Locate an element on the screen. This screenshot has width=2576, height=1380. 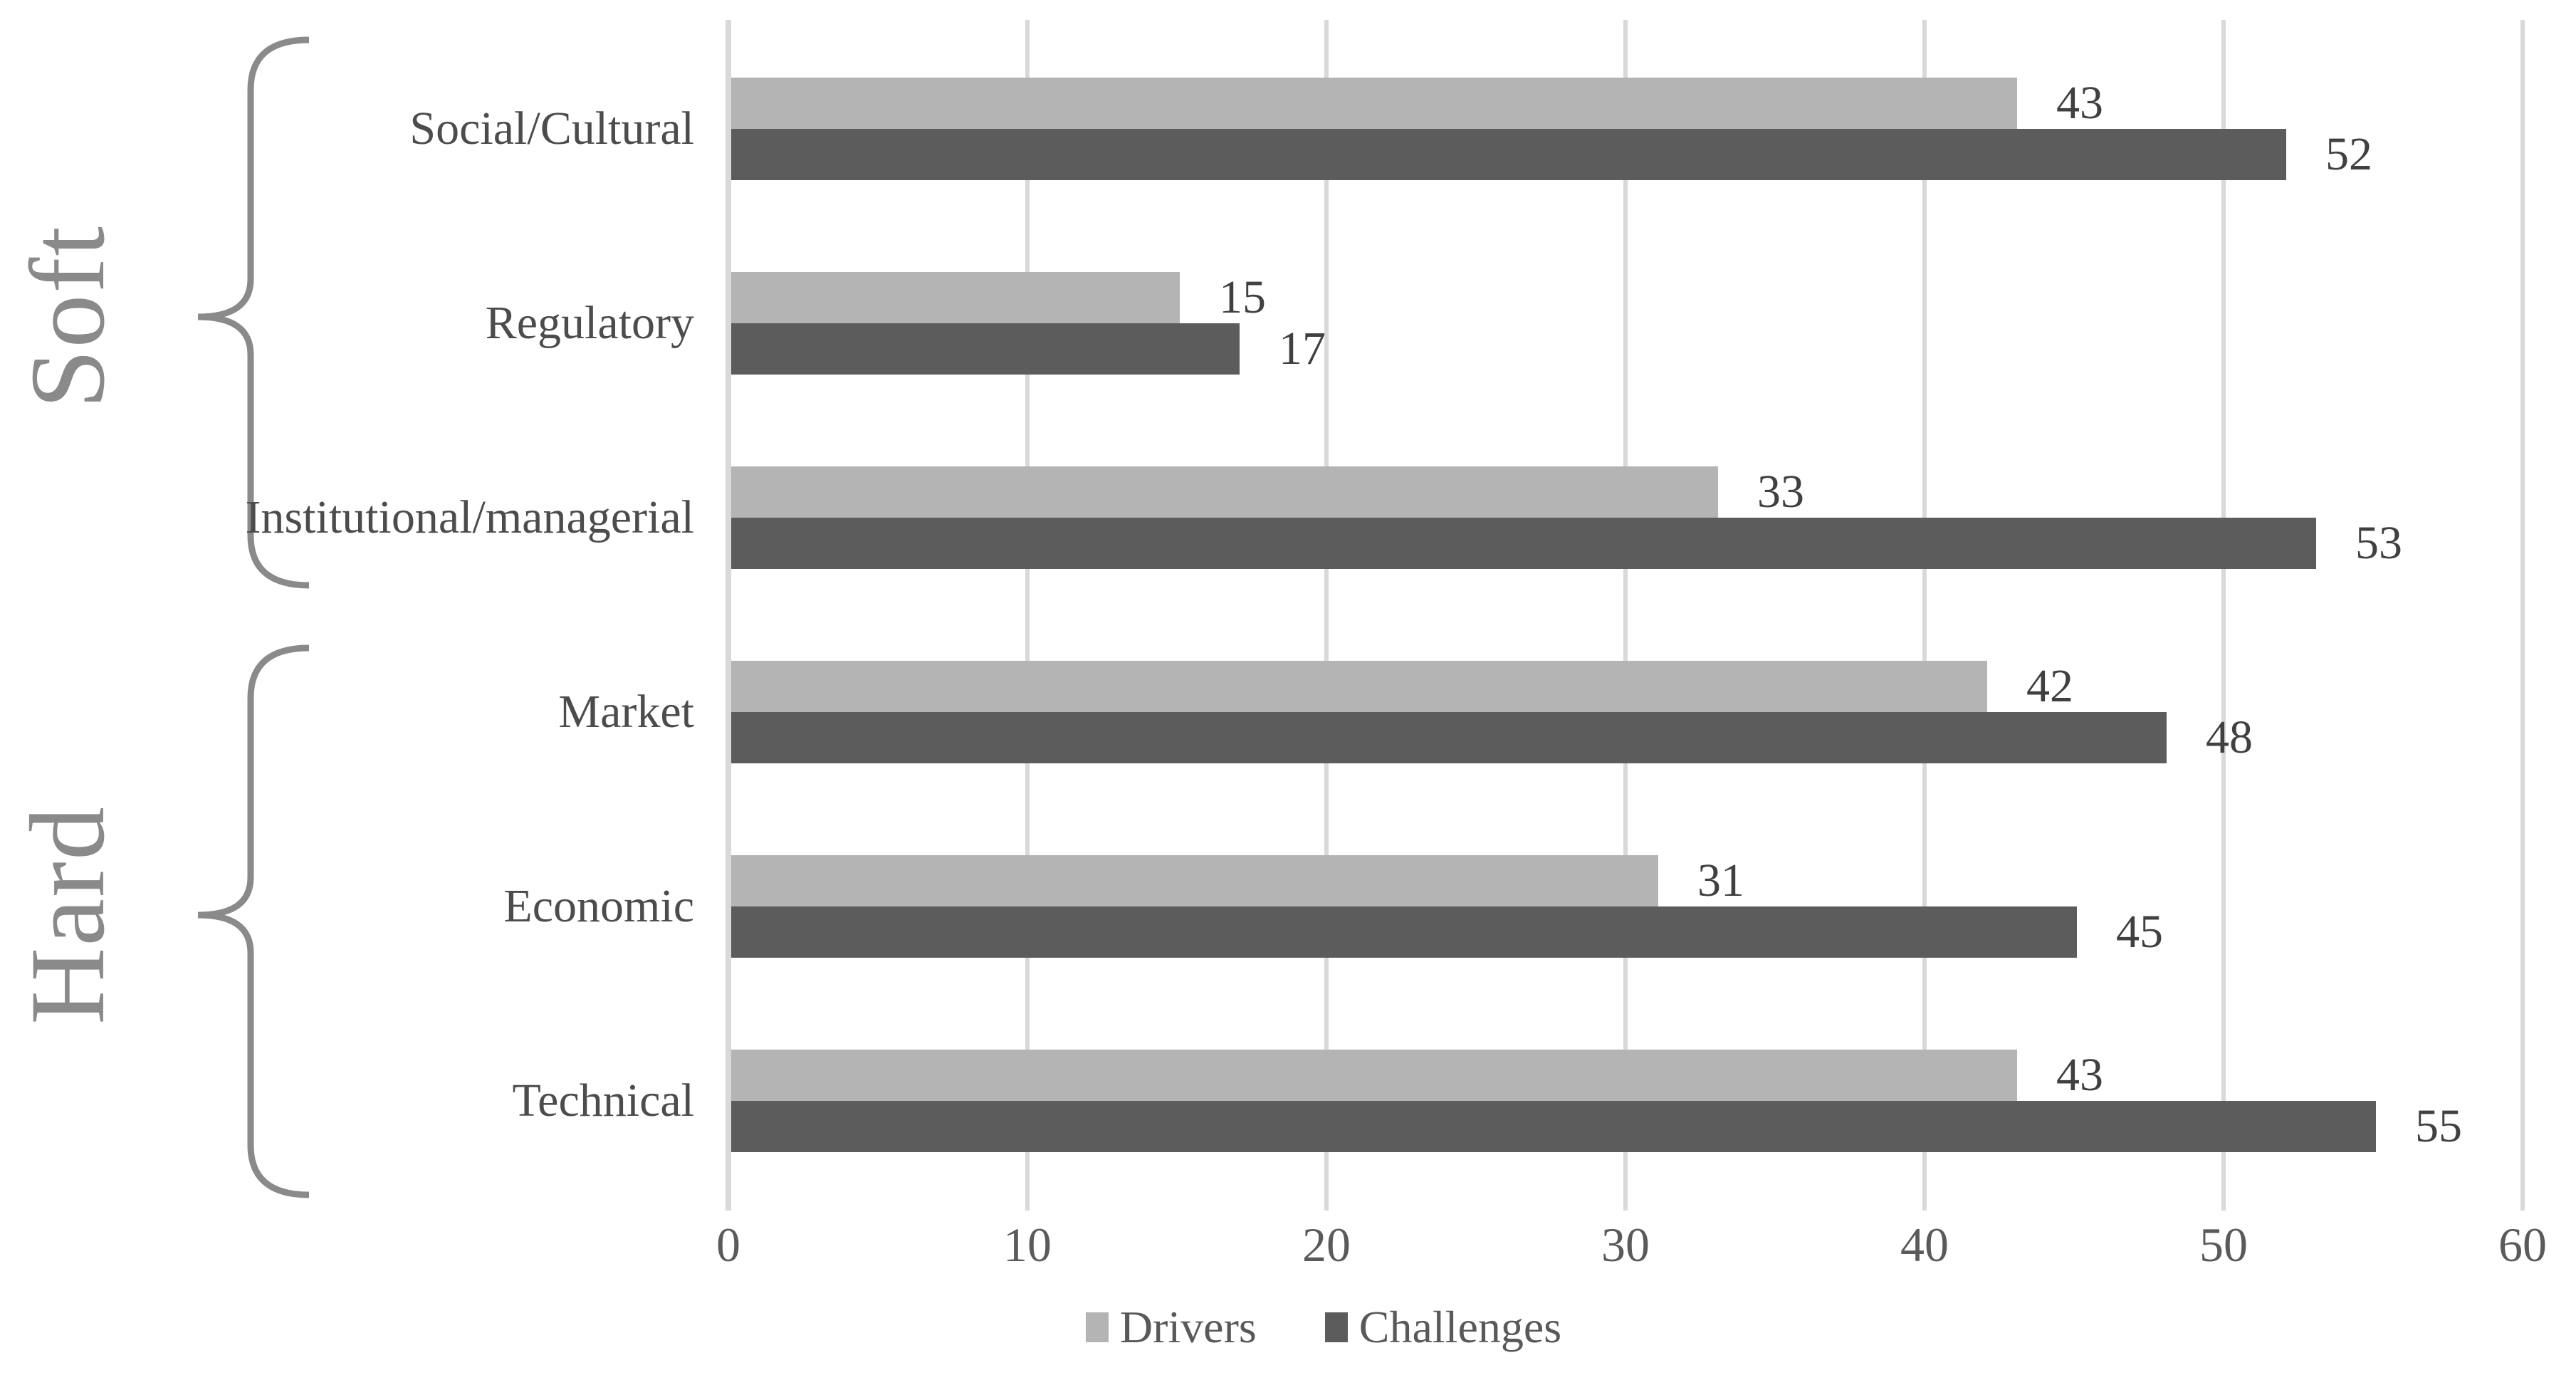
value-label-drivers: 33 is located at coordinates (1780, 492).